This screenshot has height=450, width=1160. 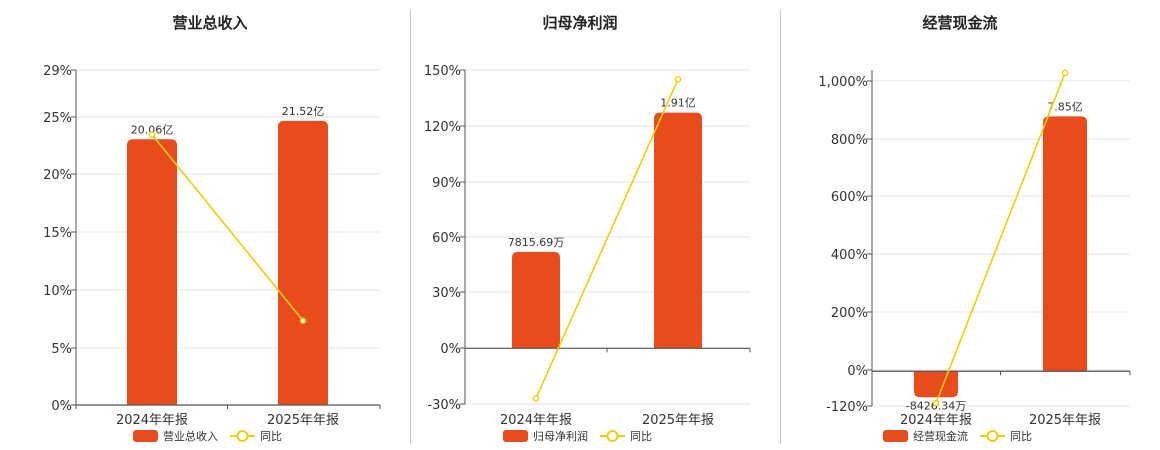 What do you see at coordinates (959, 23) in the screenshot?
I see `chart-title: 经营现金流` at bounding box center [959, 23].